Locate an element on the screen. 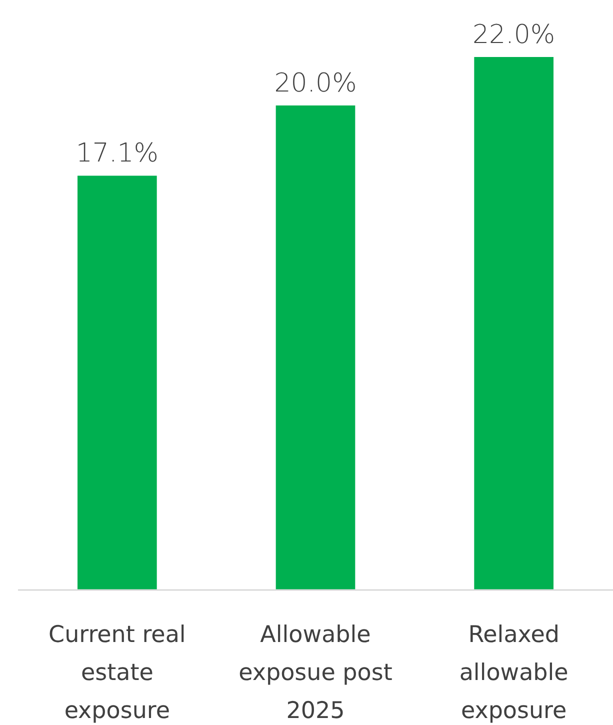 This screenshot has width=613, height=725. x-tick-label: Current real estate exposure is located at coordinates (117, 673).